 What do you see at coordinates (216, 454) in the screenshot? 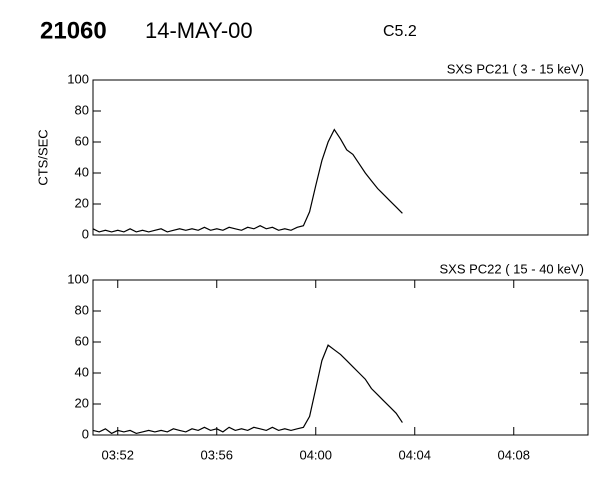
I see `x-tick-label: 03:56` at bounding box center [216, 454].